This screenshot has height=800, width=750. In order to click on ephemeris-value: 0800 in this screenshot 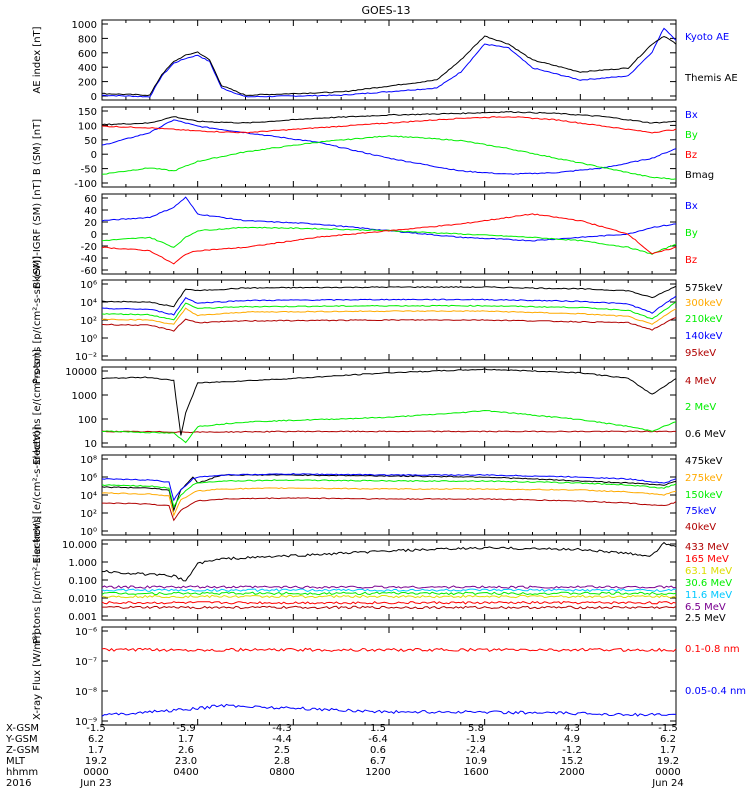, I will do `click(281, 772)`.